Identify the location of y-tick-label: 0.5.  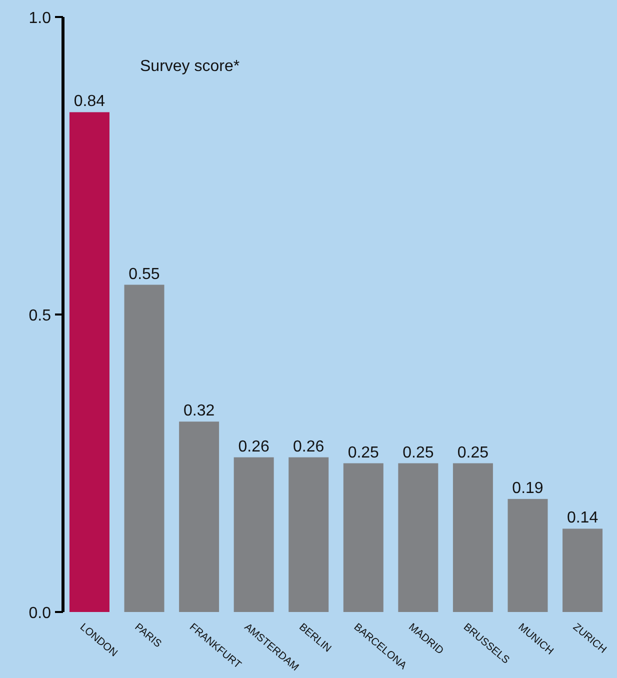
(40, 316).